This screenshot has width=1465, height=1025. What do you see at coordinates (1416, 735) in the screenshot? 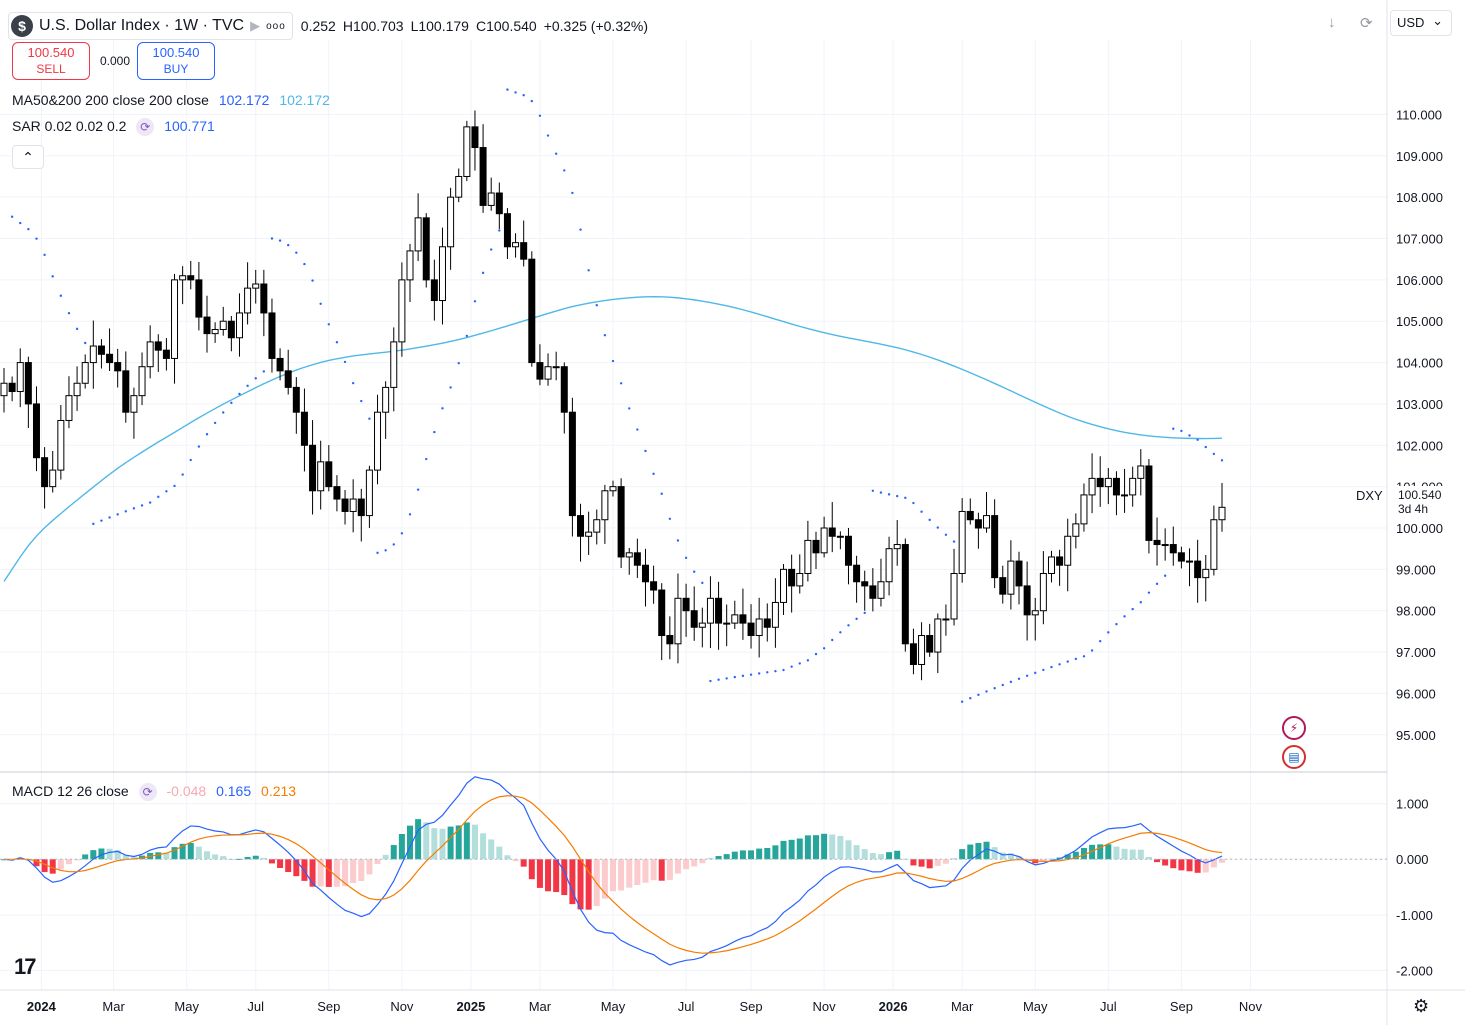
I see `price-tick-label: 95.000` at bounding box center [1416, 735].